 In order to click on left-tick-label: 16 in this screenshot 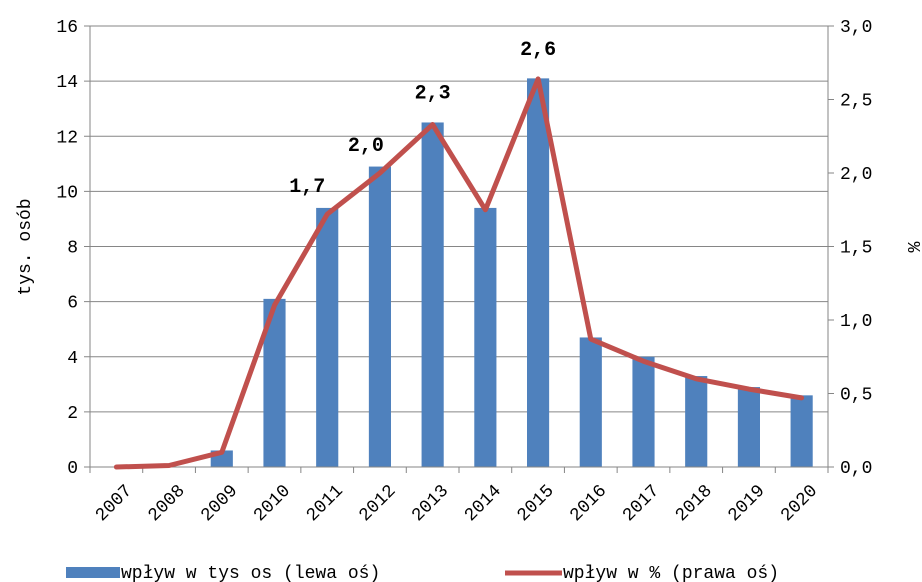, I will do `click(67, 28)`.